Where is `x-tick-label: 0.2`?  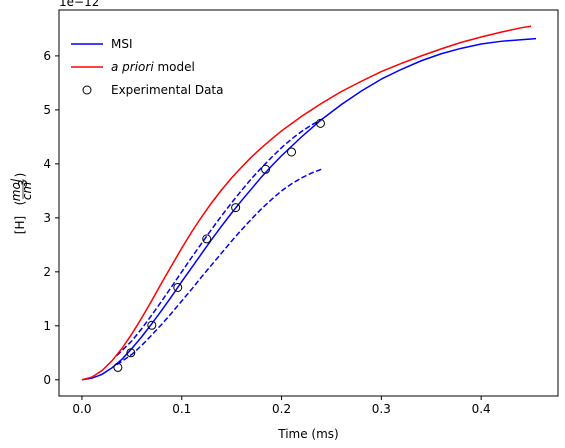
x-tick-label: 0.2 is located at coordinates (281, 409).